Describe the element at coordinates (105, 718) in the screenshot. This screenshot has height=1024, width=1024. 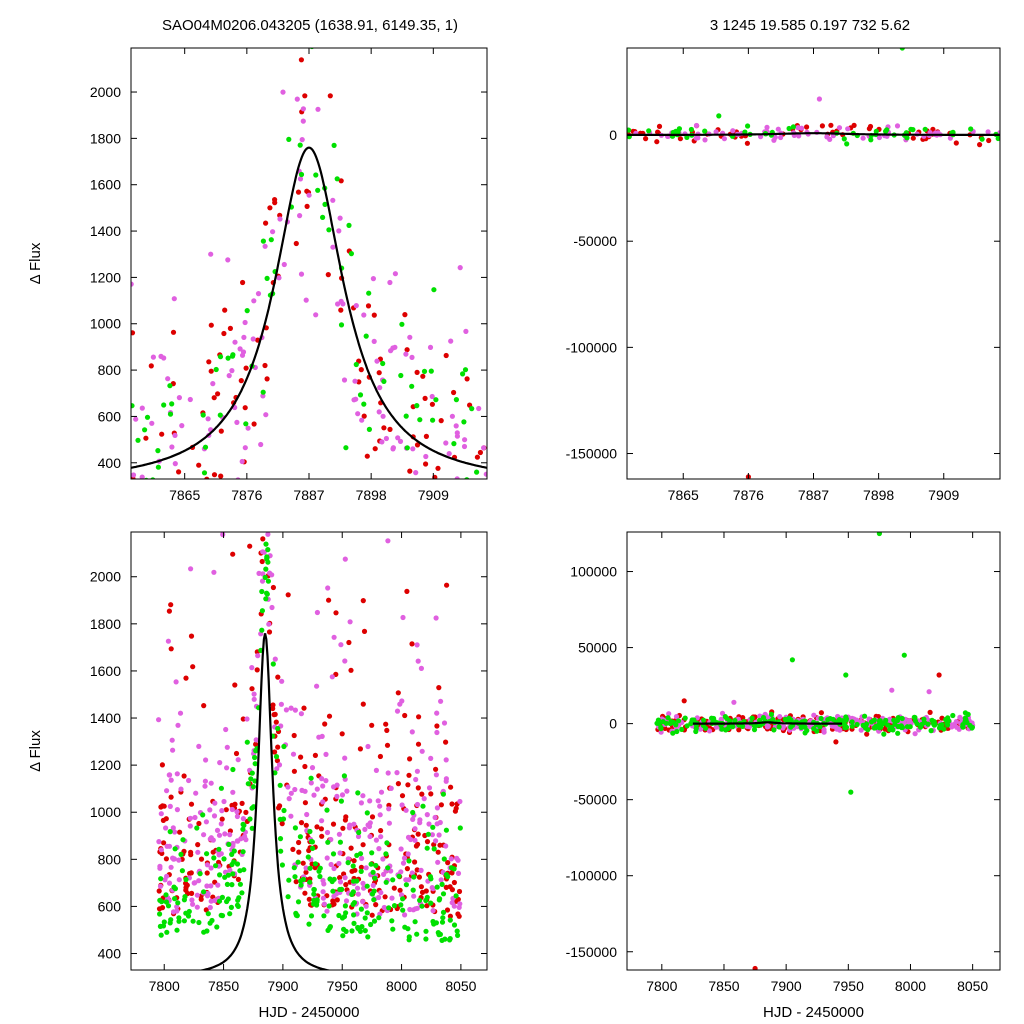
I see `y-tick-label: 1400` at that location.